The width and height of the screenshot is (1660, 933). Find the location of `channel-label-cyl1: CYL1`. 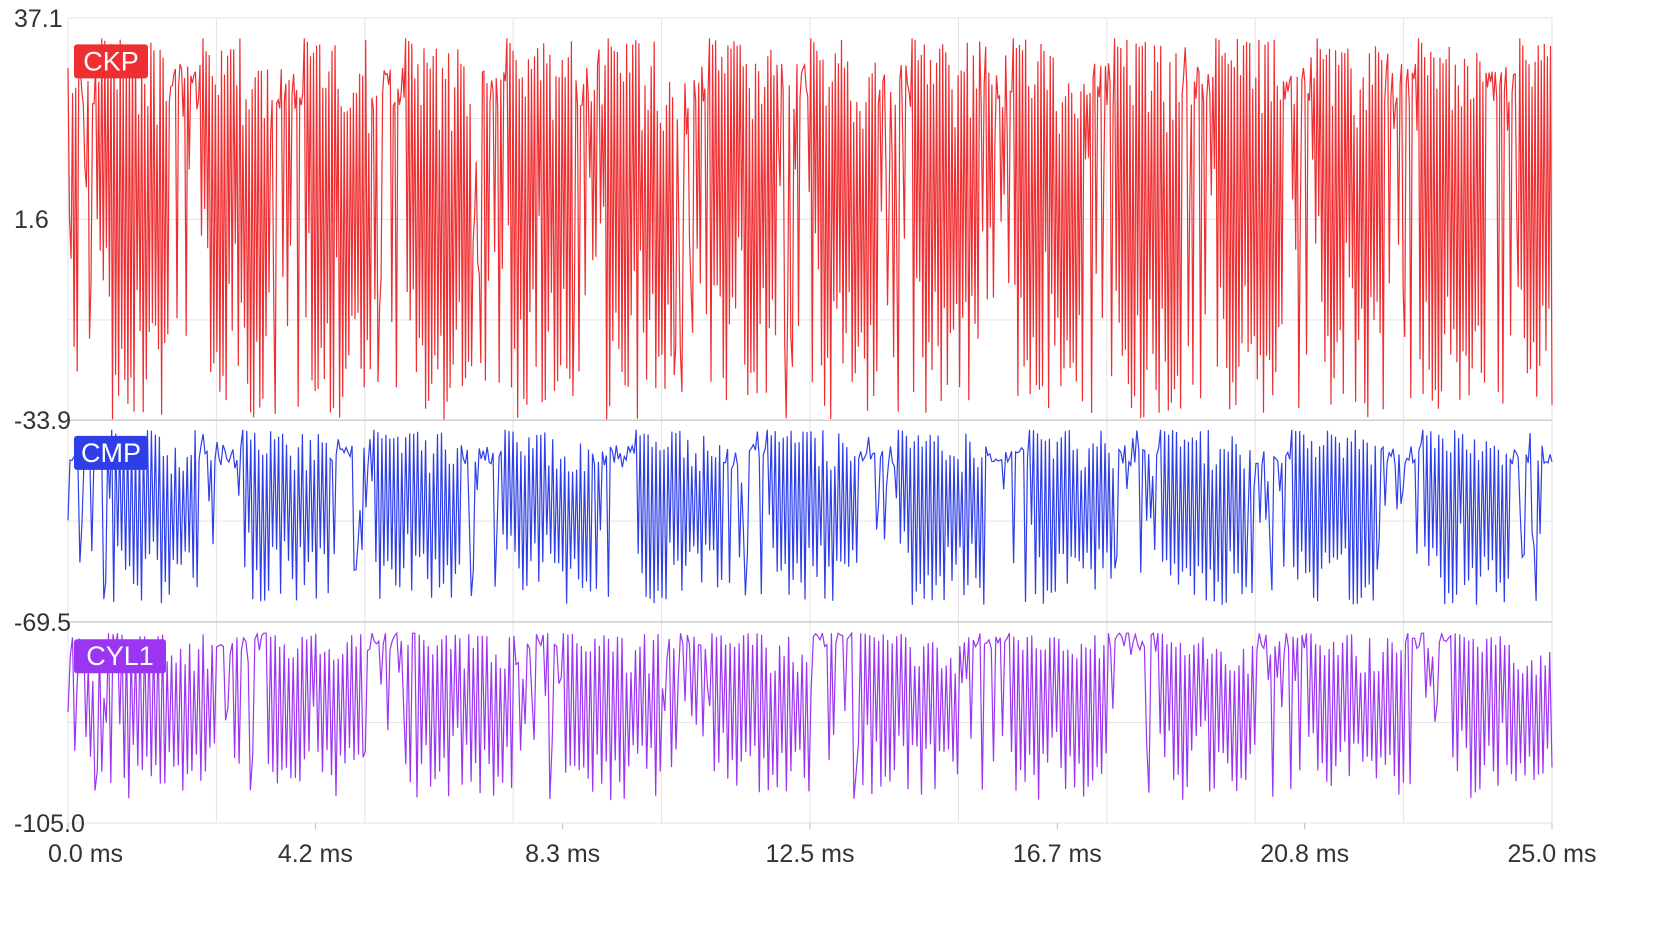

channel-label-cyl1: CYL1 is located at coordinates (120, 656).